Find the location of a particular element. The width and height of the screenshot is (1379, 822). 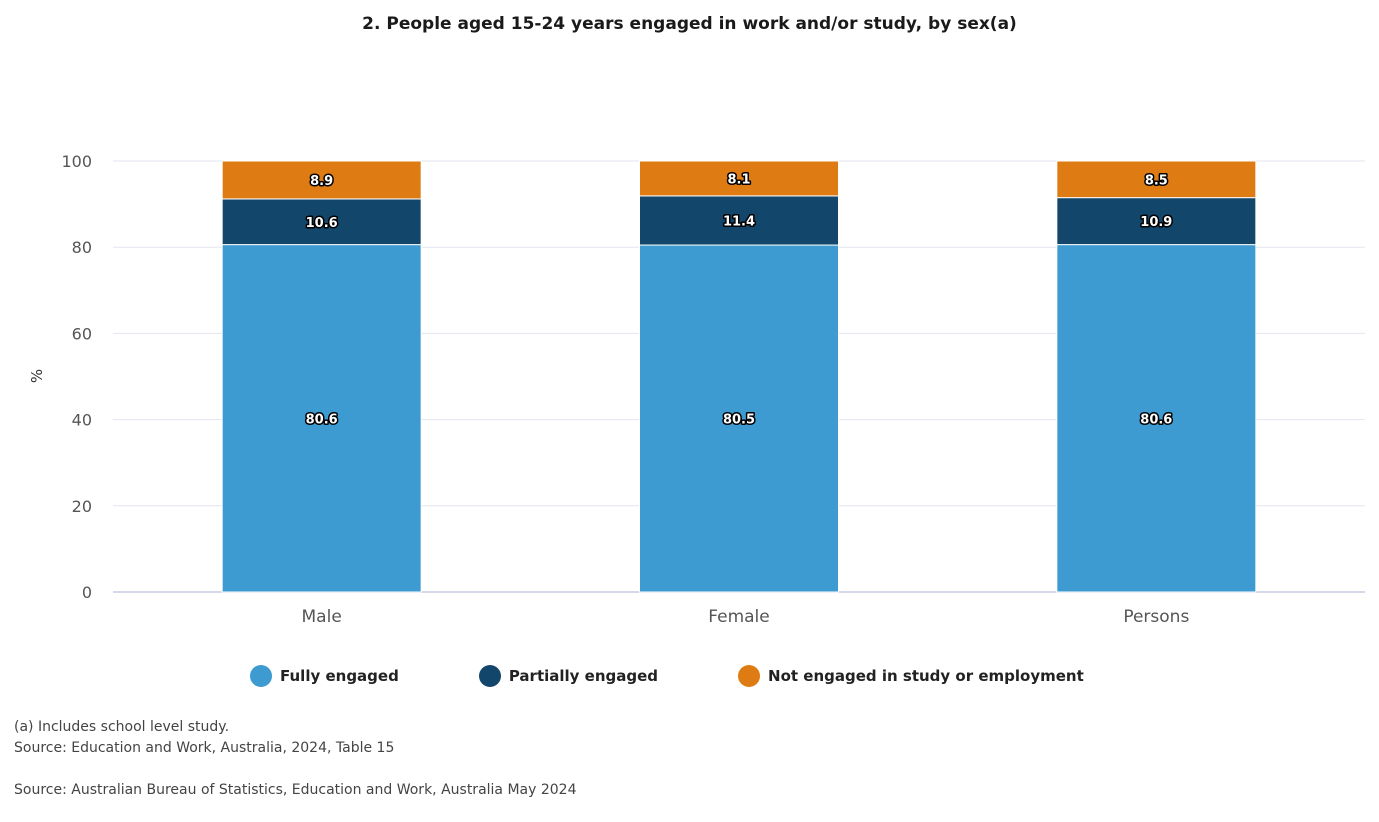

data-label: 8.1 is located at coordinates (738, 179).